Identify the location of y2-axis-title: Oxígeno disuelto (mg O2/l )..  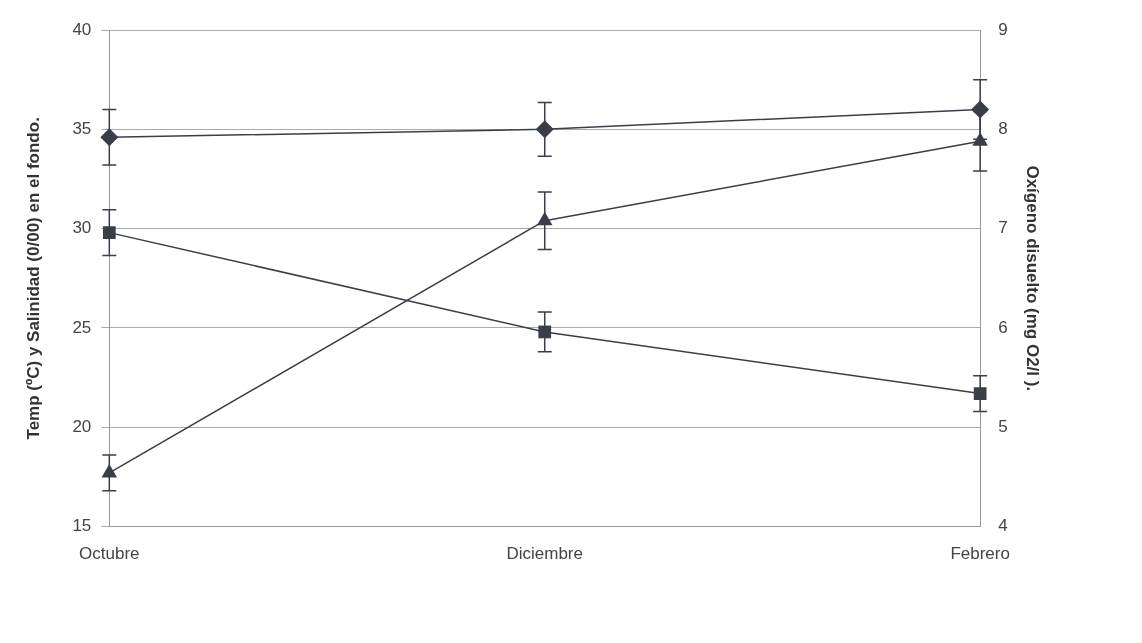
(1033, 278).